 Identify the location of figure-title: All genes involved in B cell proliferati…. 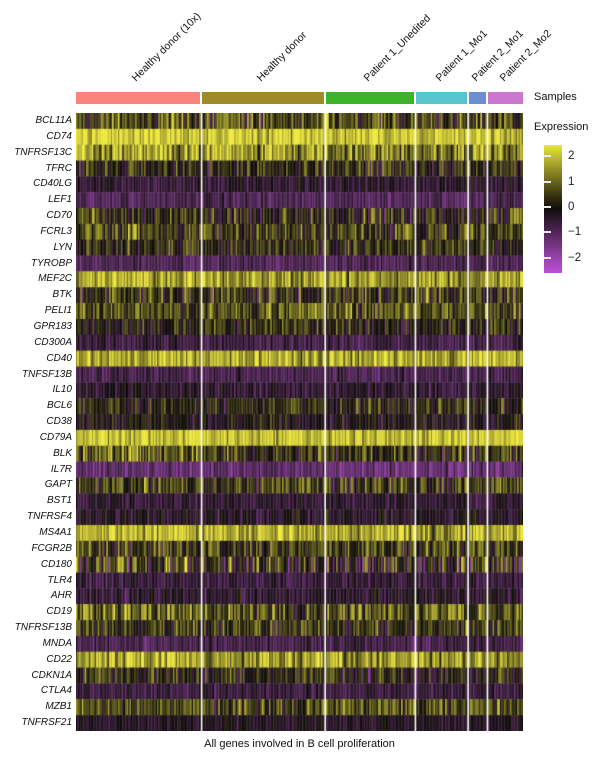
(299, 744).